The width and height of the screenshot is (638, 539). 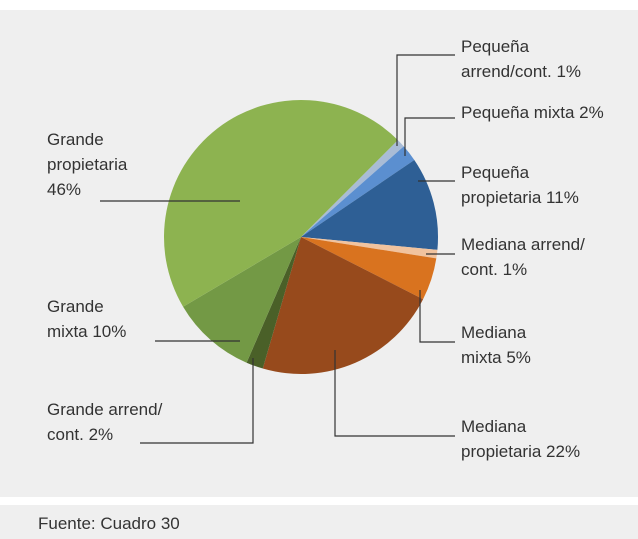 I want to click on slice-label: propietaria, so click(x=87, y=164).